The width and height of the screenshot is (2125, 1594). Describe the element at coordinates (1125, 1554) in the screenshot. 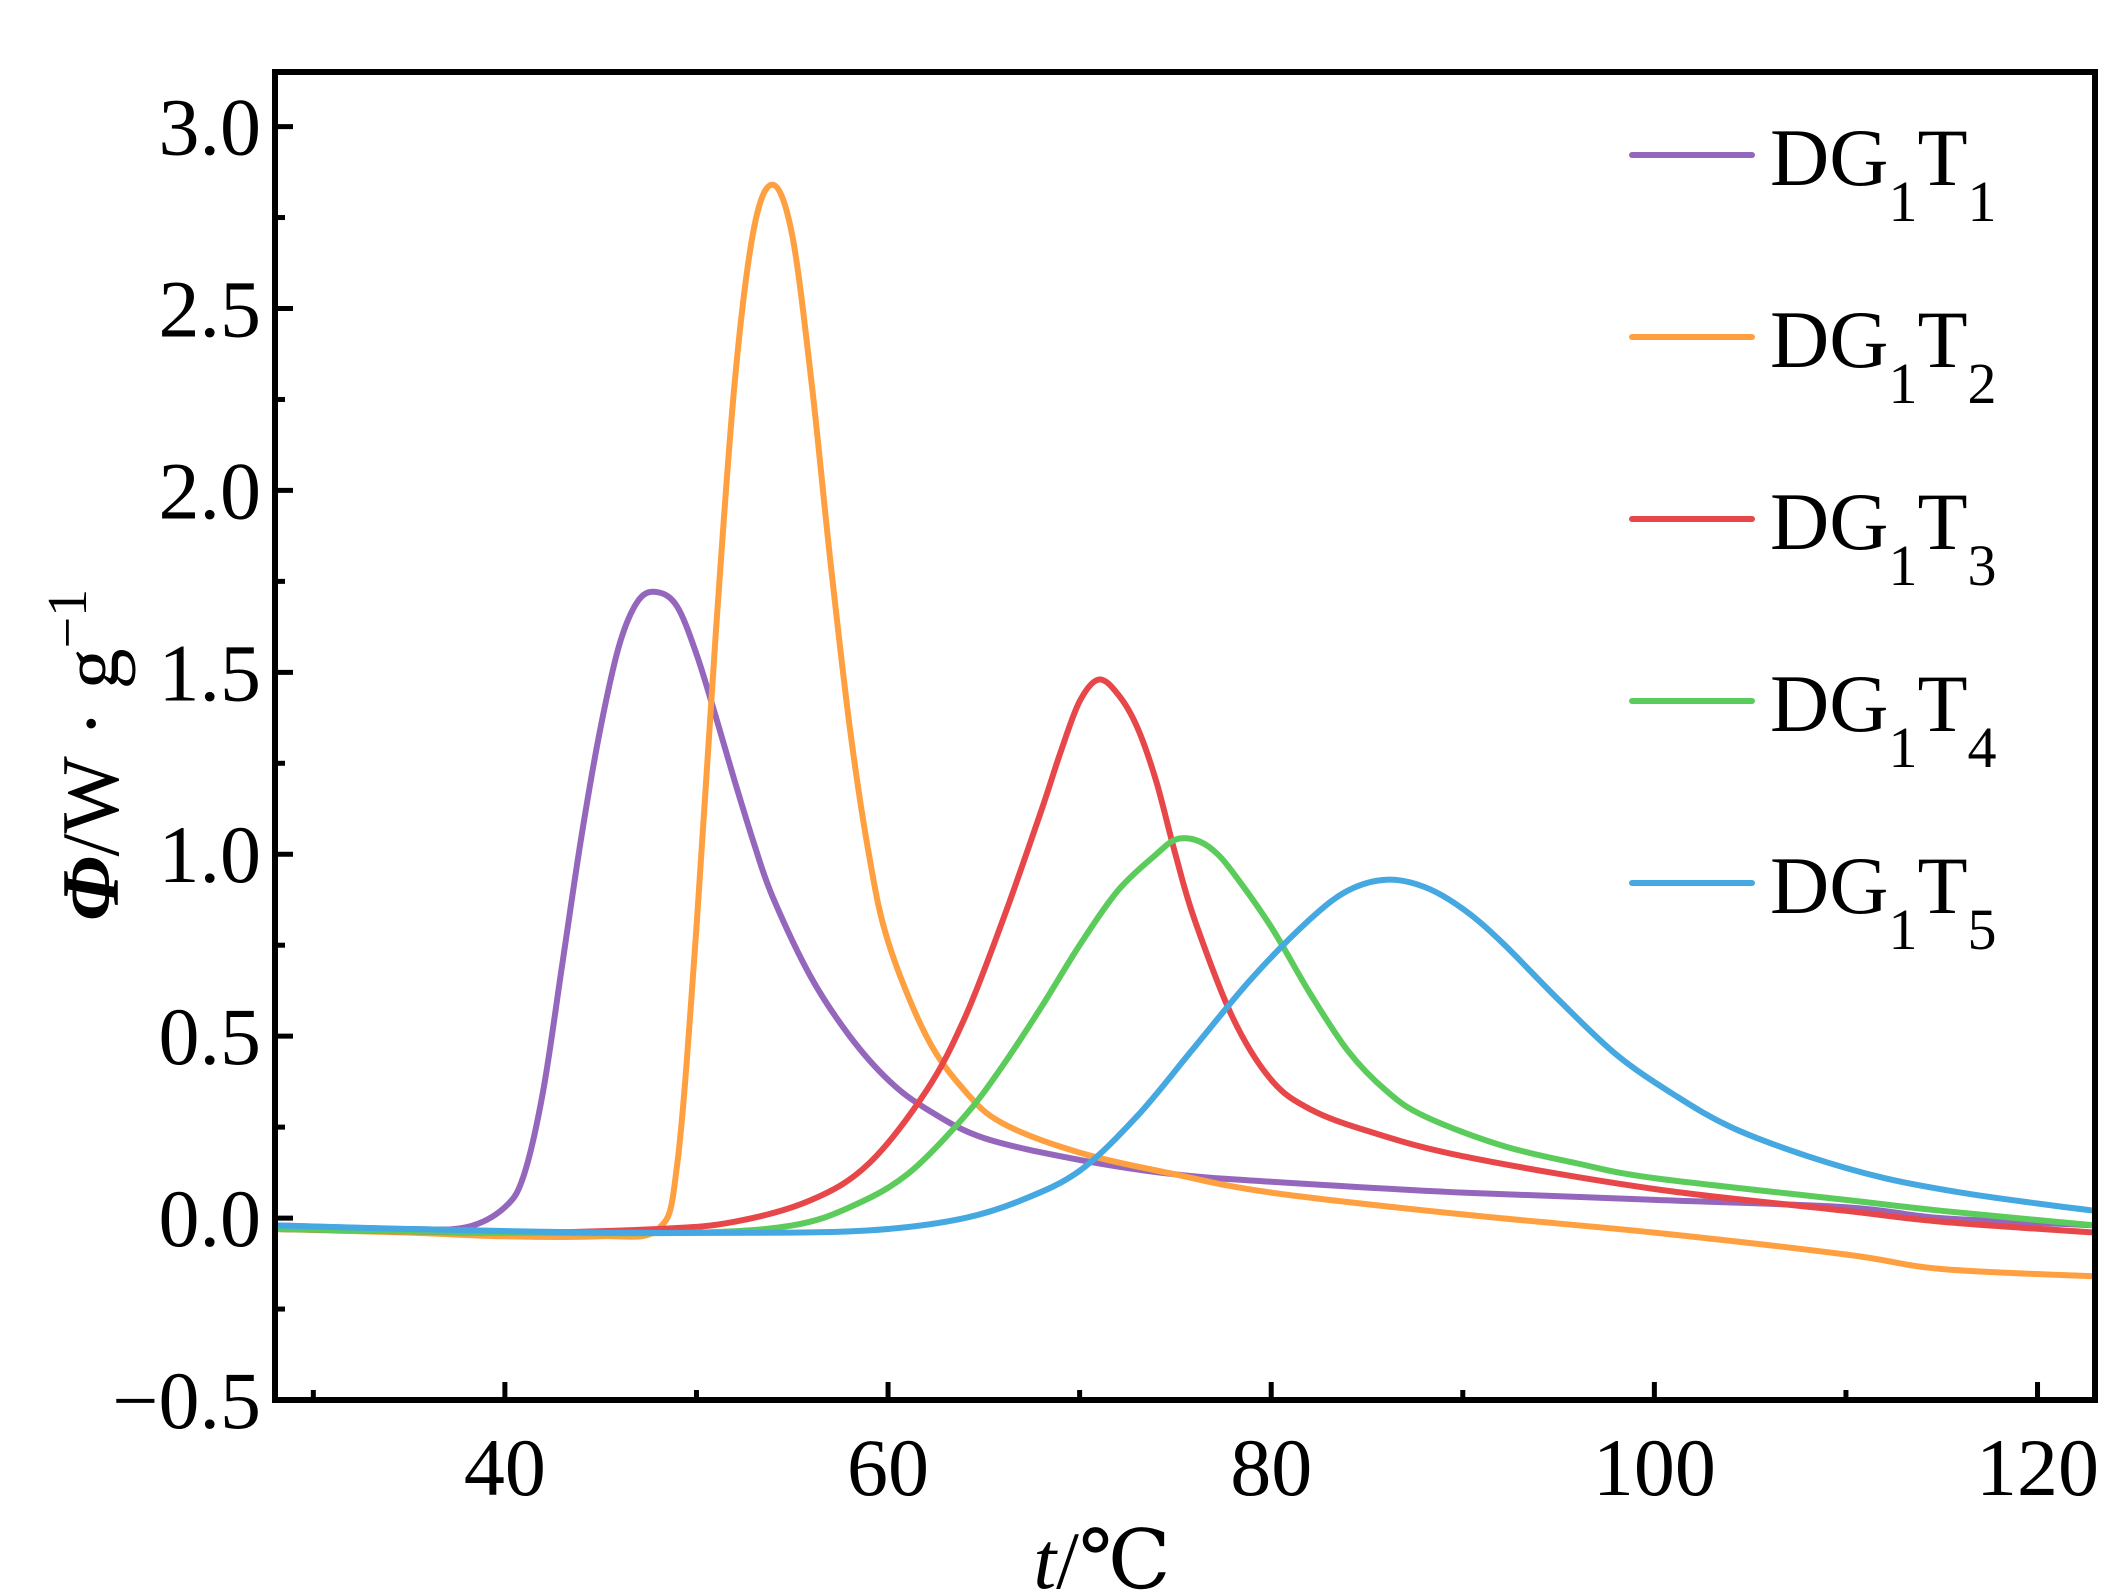

I see `x-axis-unit: ℃` at that location.